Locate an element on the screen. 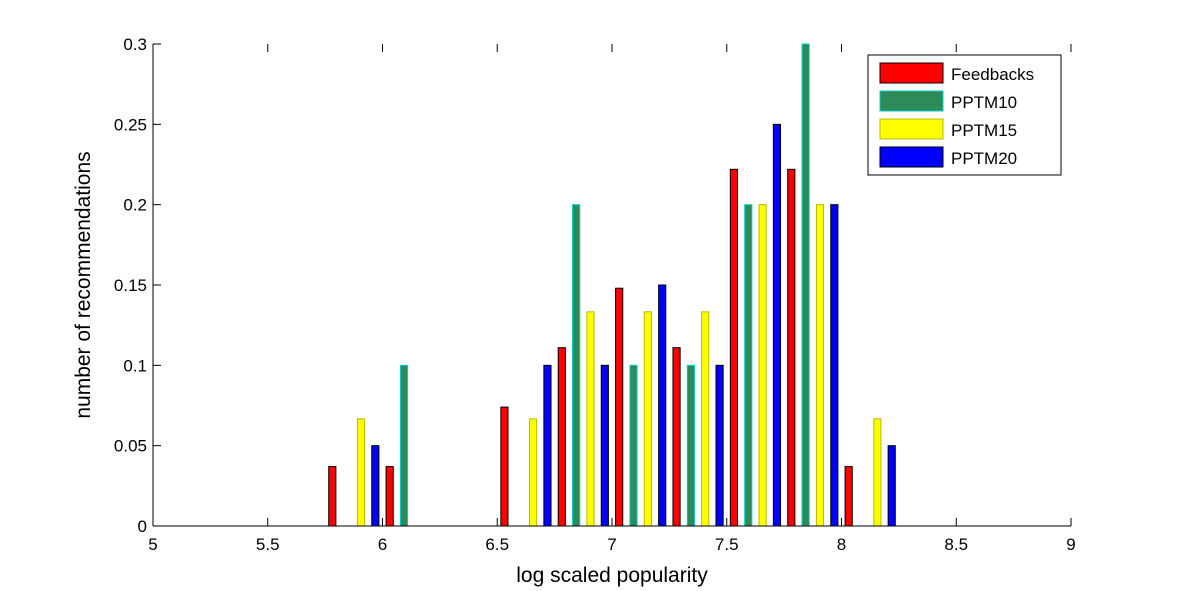  legend-label-pptm10: PPTM10 is located at coordinates (984, 102).